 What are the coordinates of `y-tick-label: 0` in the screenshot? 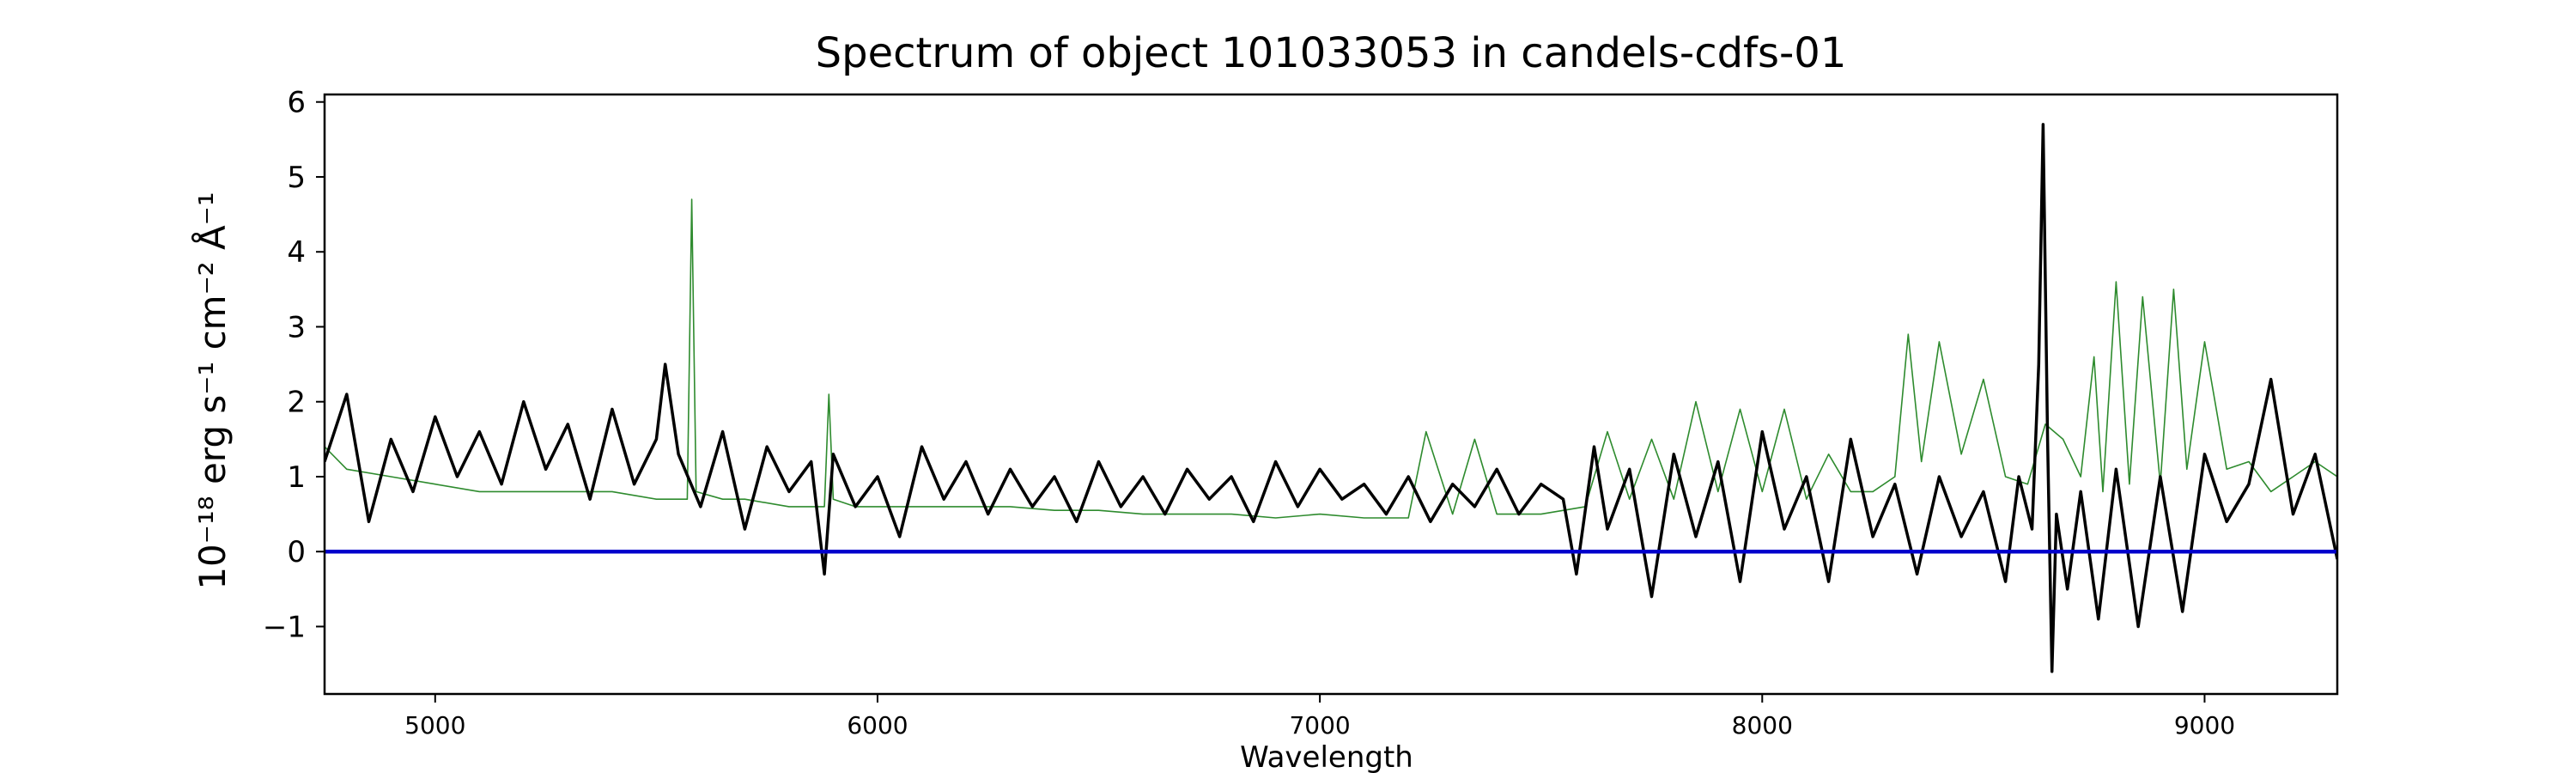 It's located at (296, 552).